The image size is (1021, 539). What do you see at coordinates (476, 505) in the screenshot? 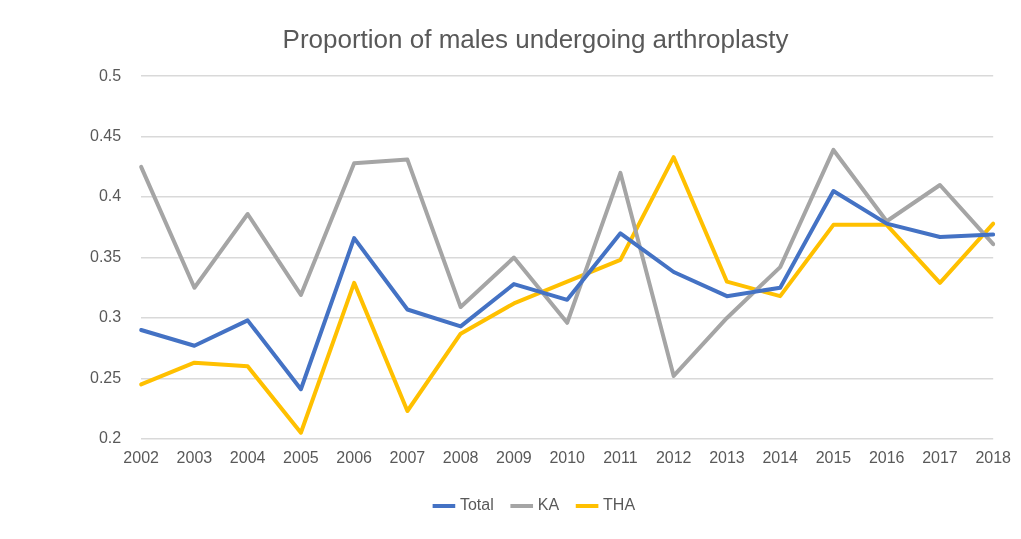
I see `legend-label: Total` at bounding box center [476, 505].